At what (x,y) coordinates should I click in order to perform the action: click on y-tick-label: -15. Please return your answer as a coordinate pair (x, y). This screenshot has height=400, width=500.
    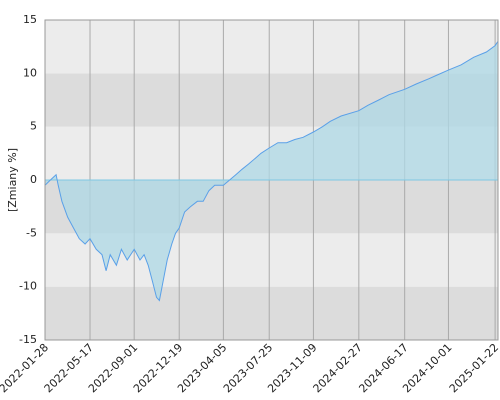
    Looking at the image, I should click on (28, 339).